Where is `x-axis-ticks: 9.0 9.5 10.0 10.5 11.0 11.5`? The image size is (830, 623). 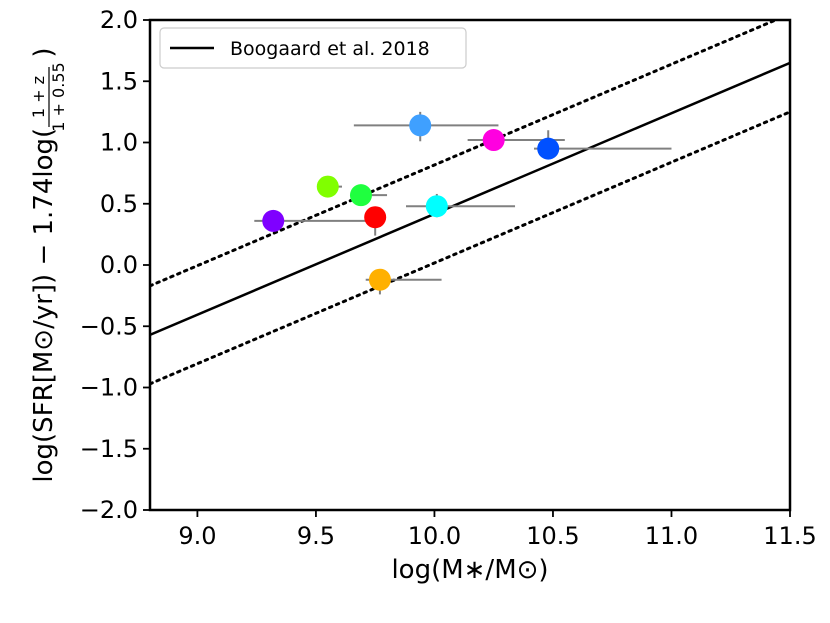 x-axis-ticks: 9.0 9.5 10.0 10.5 11.0 11.5 is located at coordinates (497, 530).